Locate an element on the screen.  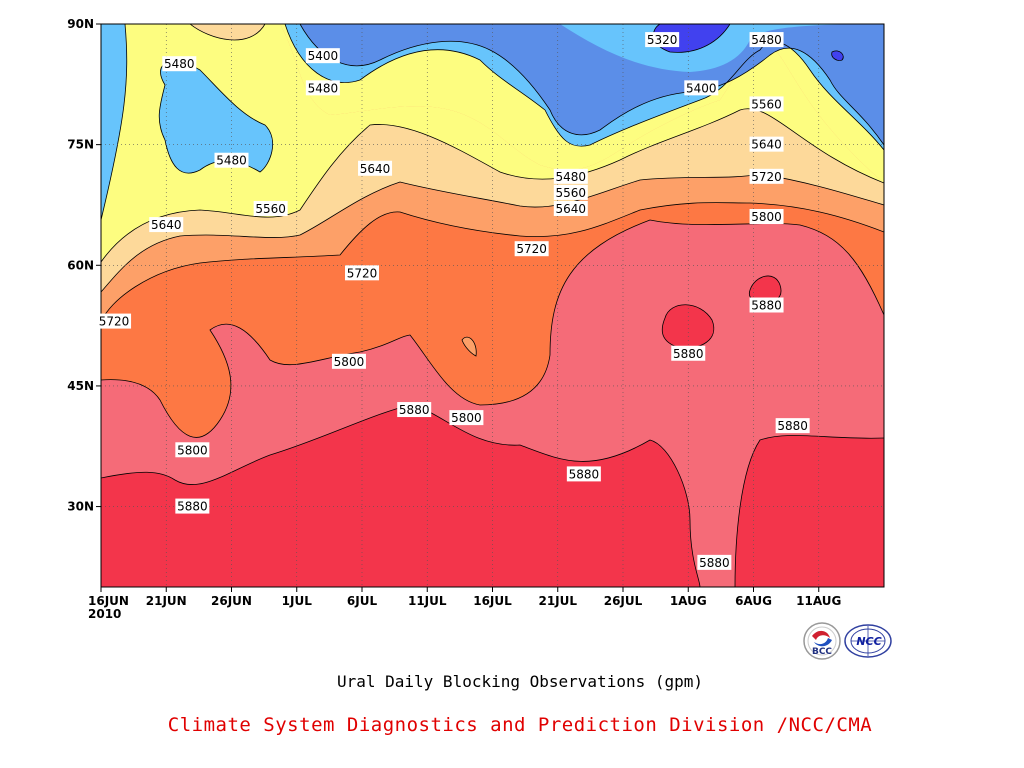
x-tick-label: 1AUG is located at coordinates (688, 601).